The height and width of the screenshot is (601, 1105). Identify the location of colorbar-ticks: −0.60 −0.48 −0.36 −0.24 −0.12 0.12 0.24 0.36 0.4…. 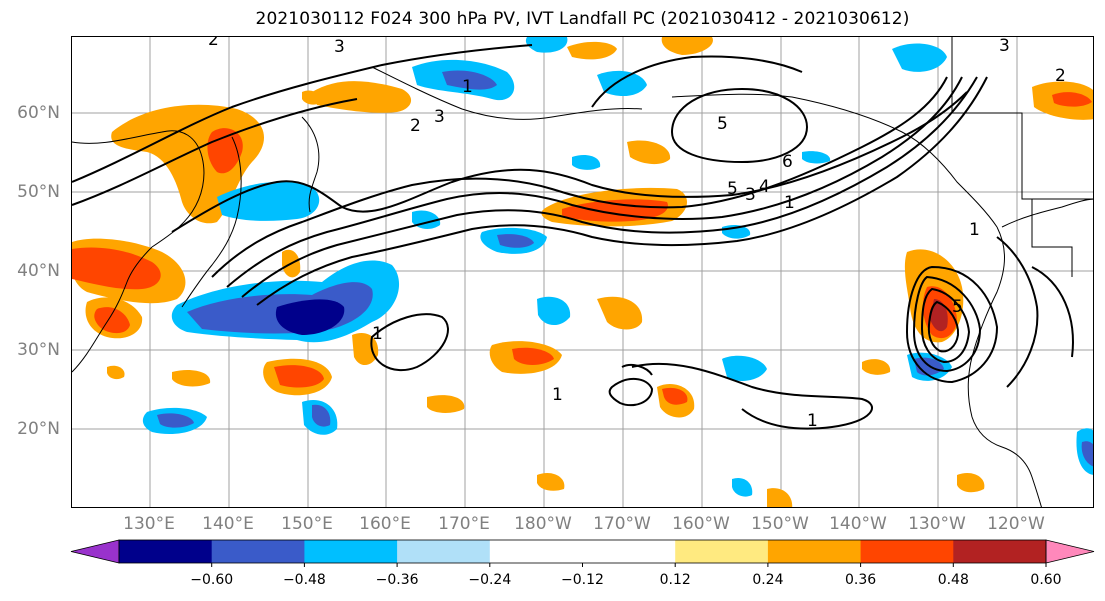
(626, 575).